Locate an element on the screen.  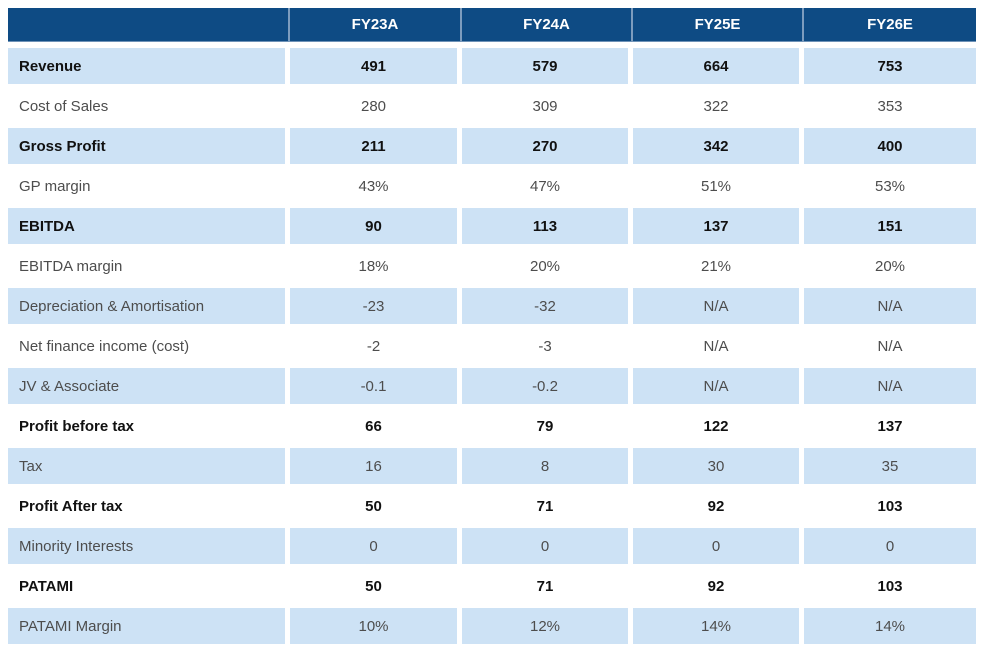
cell-value: 122 is located at coordinates (718, 428).